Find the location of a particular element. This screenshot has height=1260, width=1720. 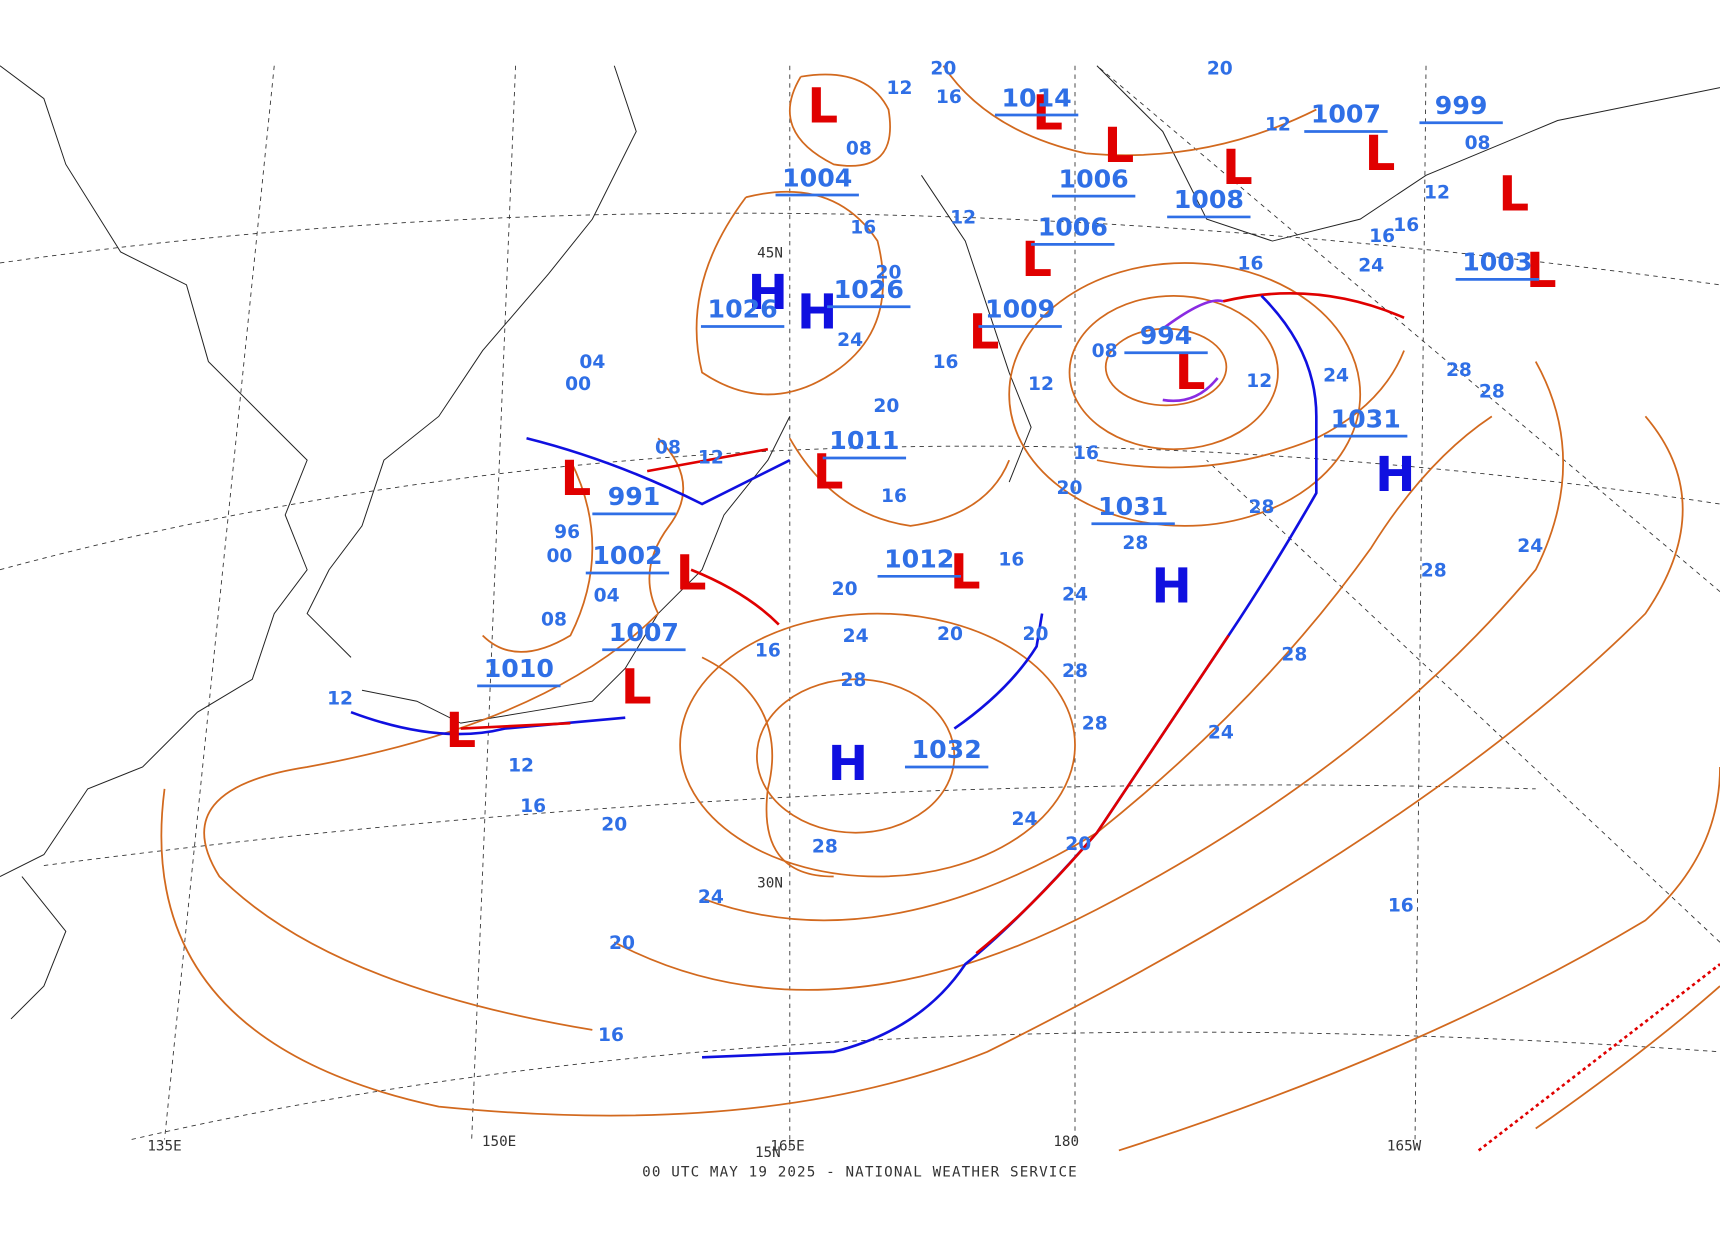

latitude-label: 45N is located at coordinates (770, 253).